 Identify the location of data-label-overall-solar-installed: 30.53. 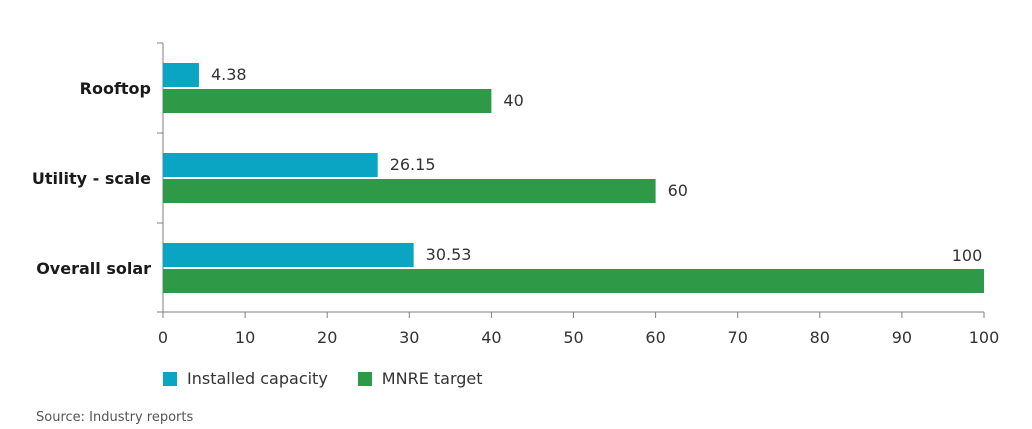
(449, 254).